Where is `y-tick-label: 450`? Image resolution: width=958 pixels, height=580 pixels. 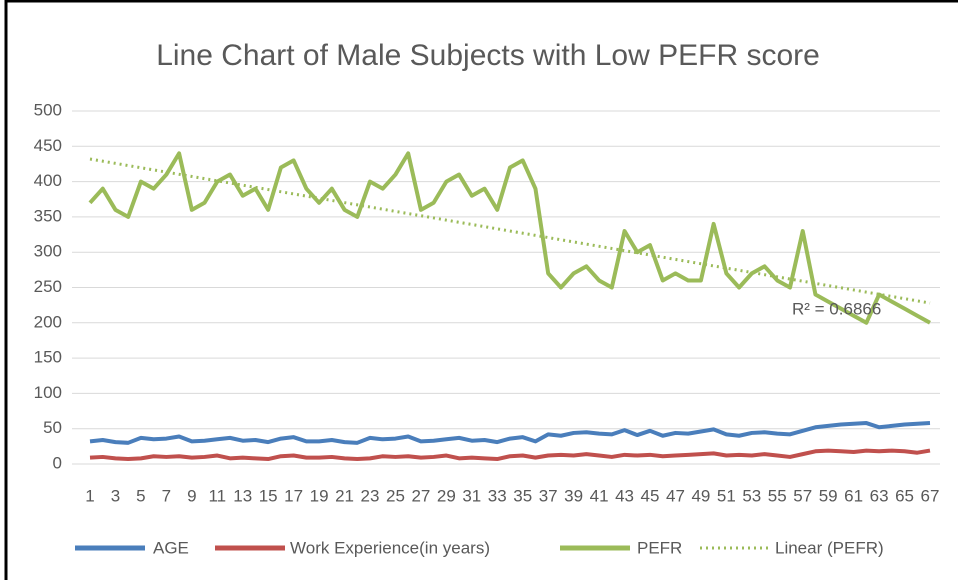 y-tick-label: 450 is located at coordinates (48, 145).